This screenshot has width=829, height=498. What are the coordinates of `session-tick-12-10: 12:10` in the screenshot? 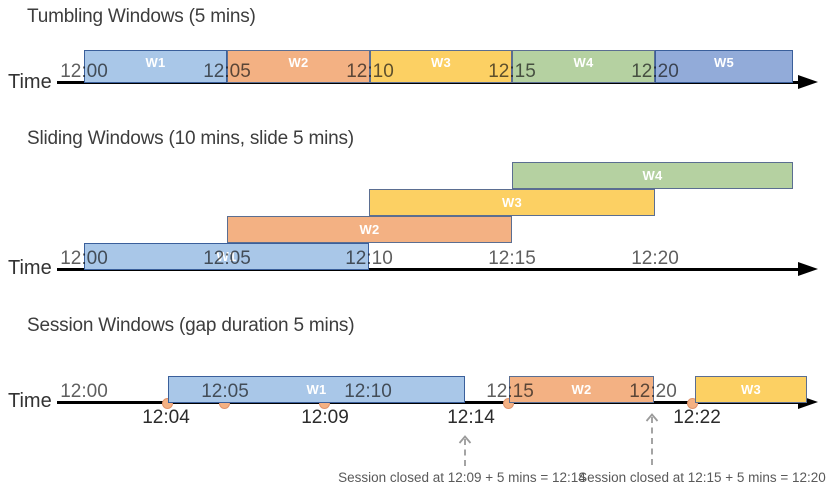 It's located at (368, 391).